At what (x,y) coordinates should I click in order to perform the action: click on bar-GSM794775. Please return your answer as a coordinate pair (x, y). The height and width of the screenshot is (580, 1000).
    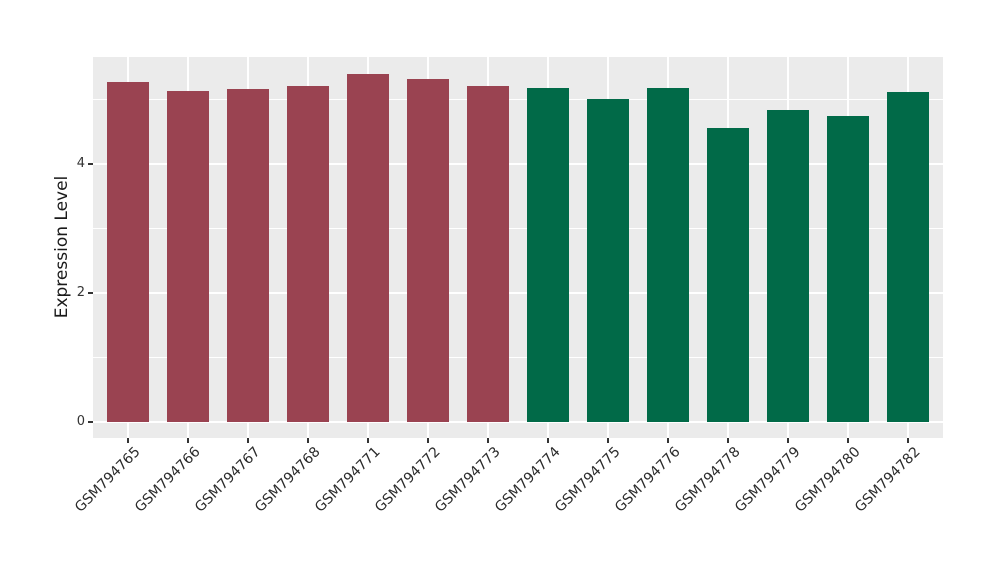
    Looking at the image, I should click on (608, 260).